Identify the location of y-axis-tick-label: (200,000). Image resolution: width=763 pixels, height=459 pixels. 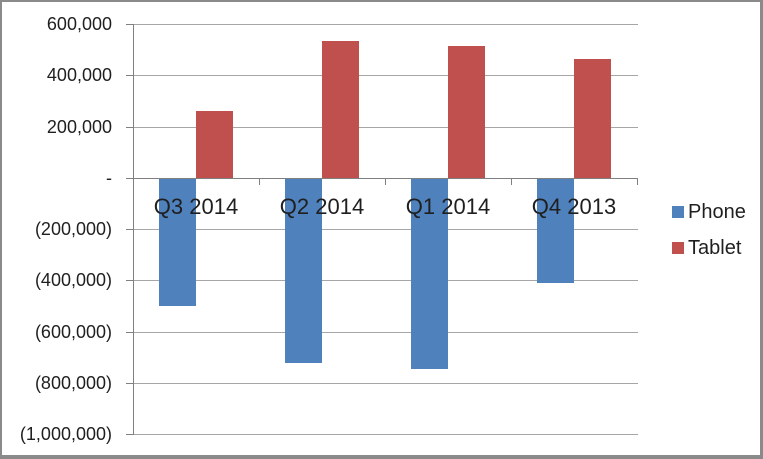
(73, 229).